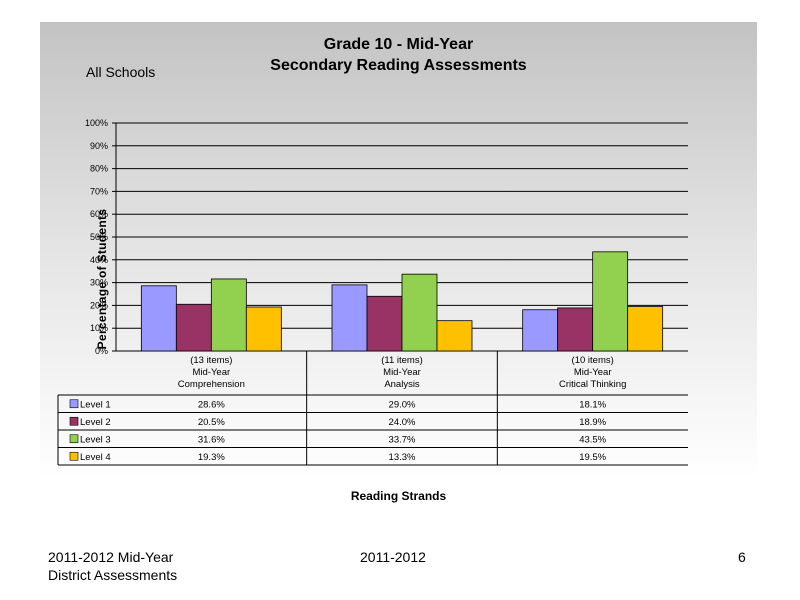 Image resolution: width=800 pixels, height=600 pixels. Describe the element at coordinates (393, 557) in the screenshot. I see `footer-center: 2011-2012` at that location.